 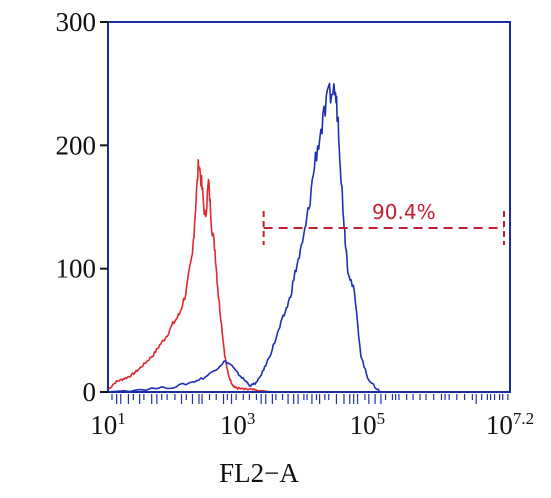 I want to click on y-tick-label: 200, so click(x=76, y=145).